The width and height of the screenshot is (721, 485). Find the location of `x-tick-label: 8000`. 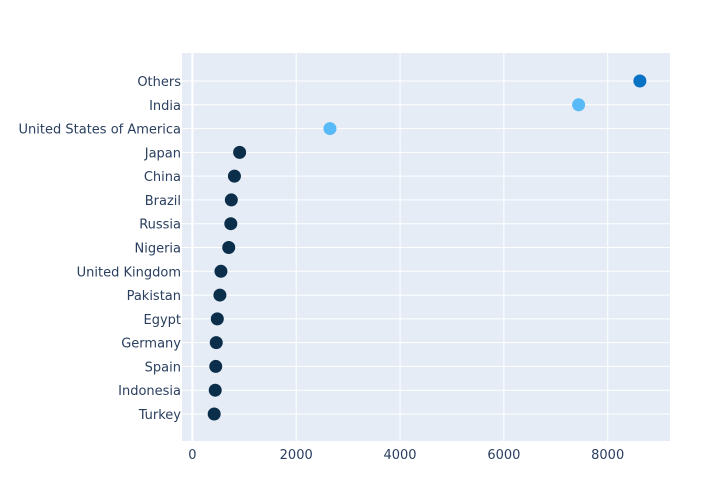

x-tick-label: 8000 is located at coordinates (607, 455).